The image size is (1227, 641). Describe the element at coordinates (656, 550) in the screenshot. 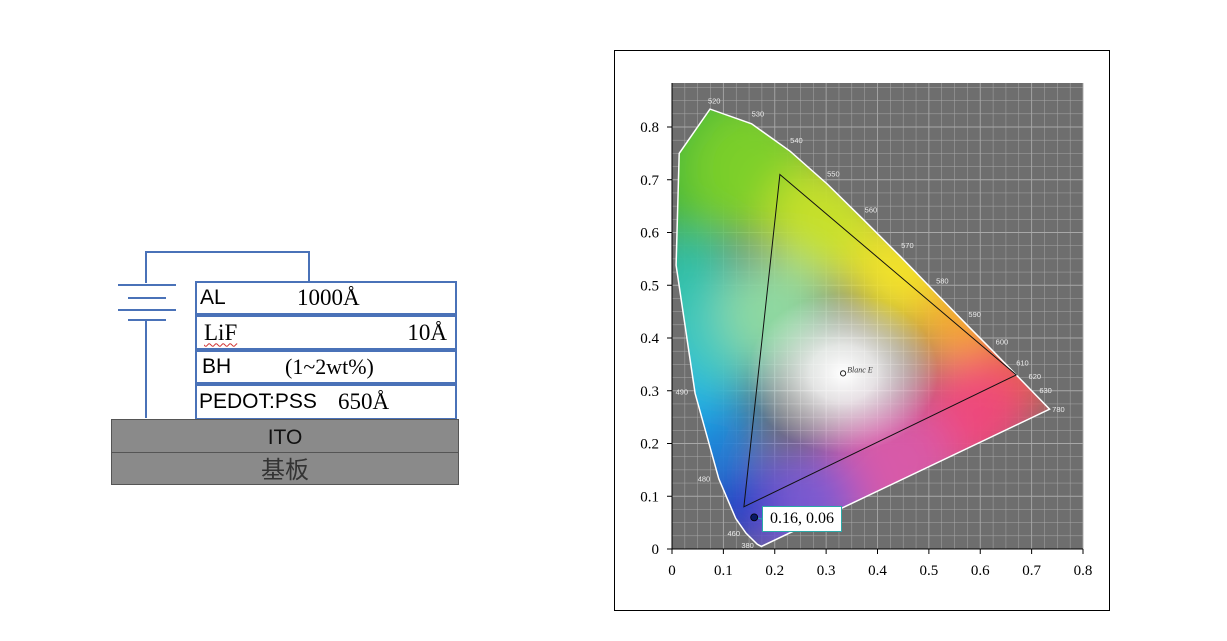

I see `y-tick-label: 0` at that location.